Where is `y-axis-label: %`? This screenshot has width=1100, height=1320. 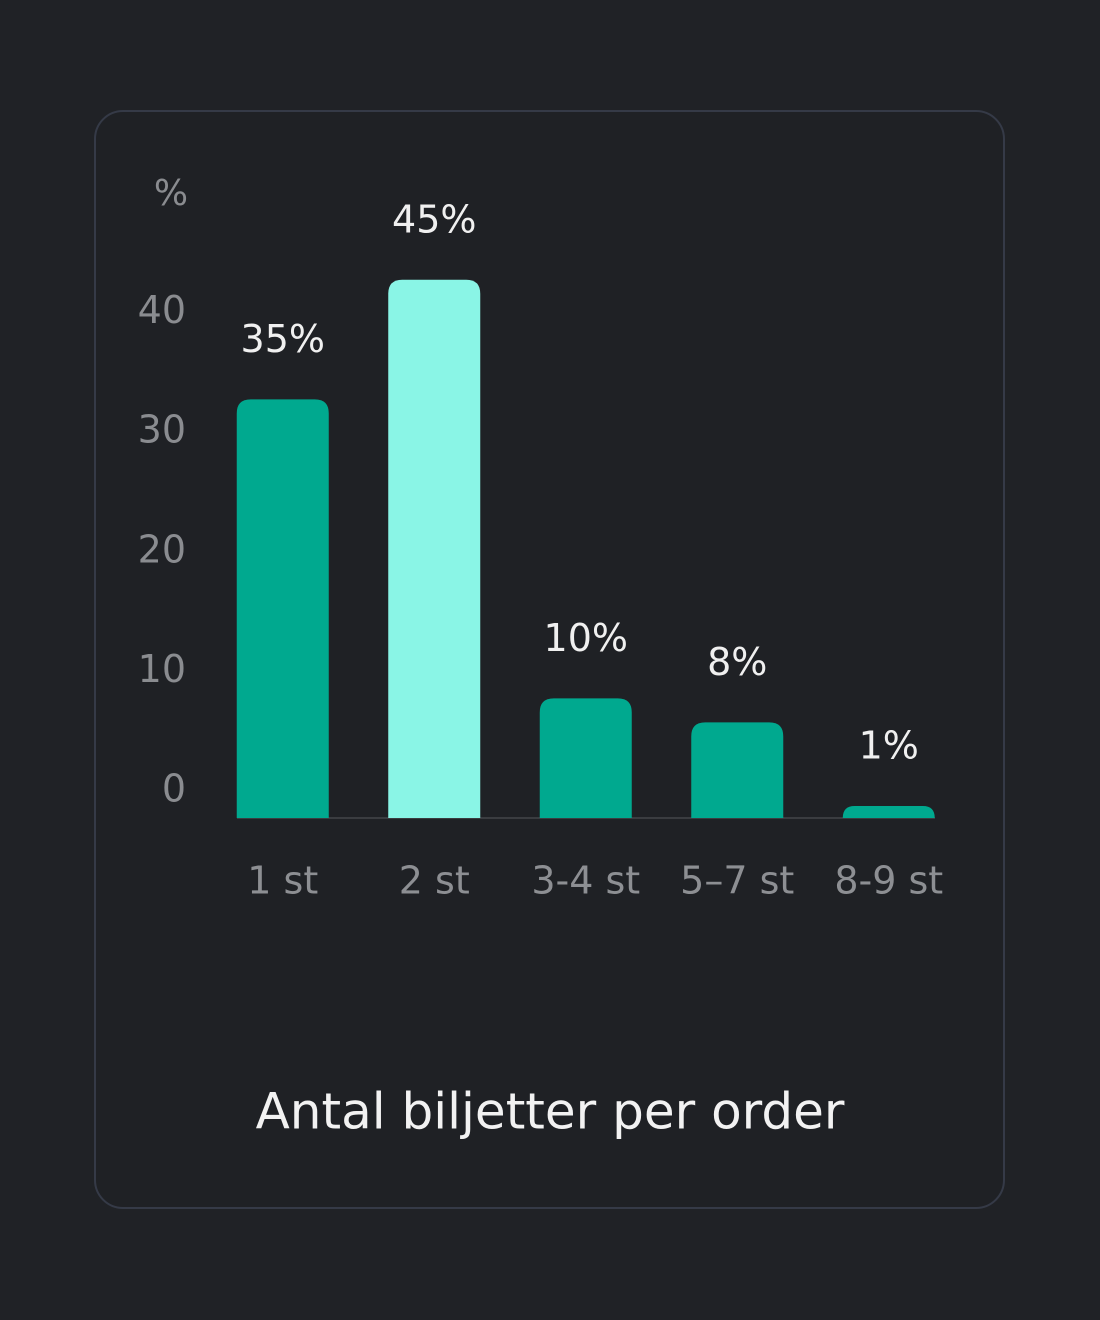 y-axis-label: % is located at coordinates (171, 193).